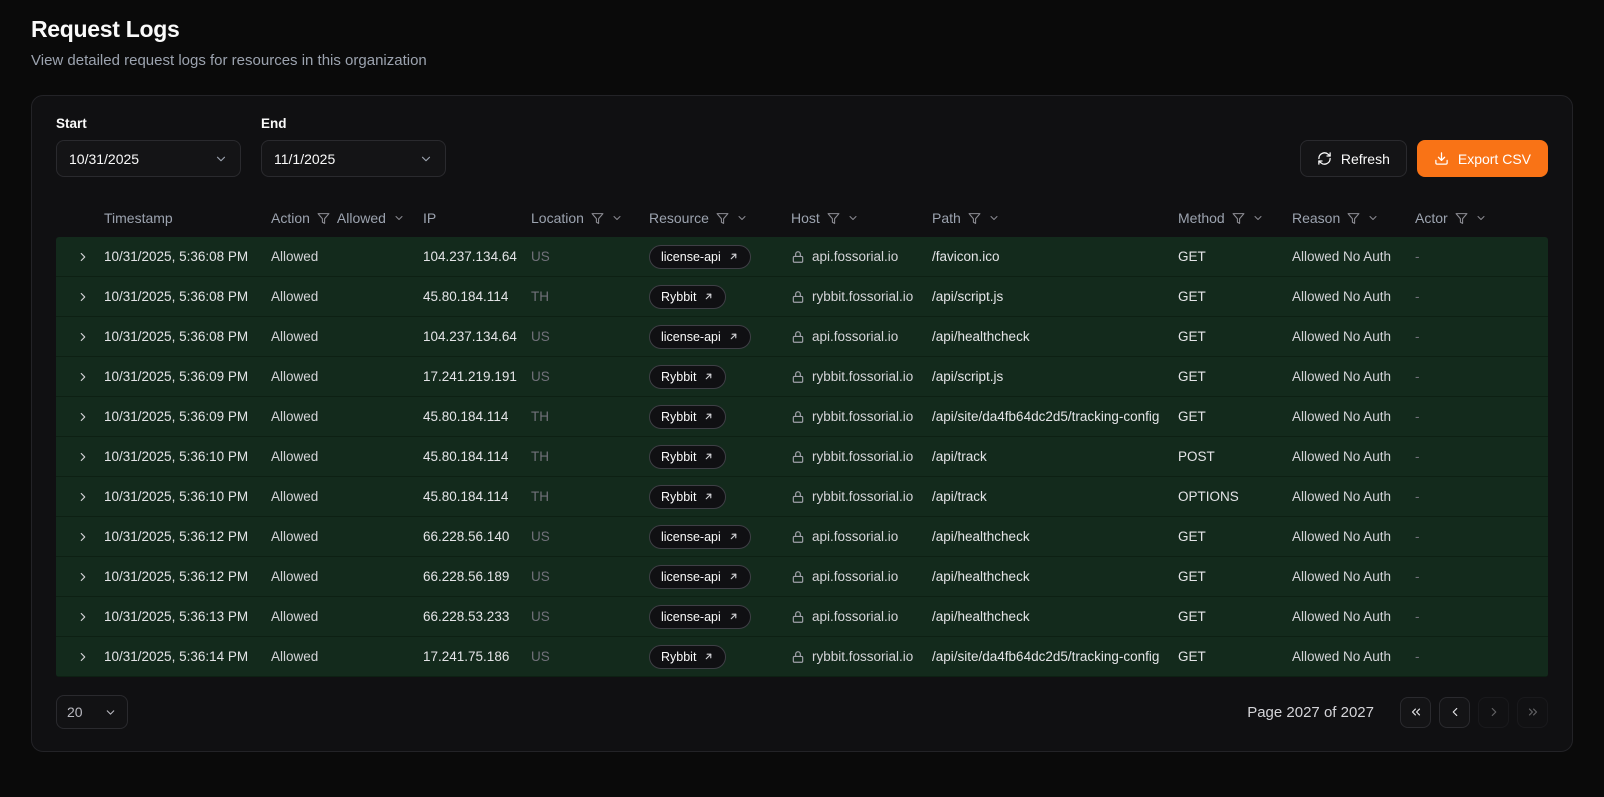  What do you see at coordinates (105, 29) in the screenshot?
I see `page-title: Request Logs` at bounding box center [105, 29].